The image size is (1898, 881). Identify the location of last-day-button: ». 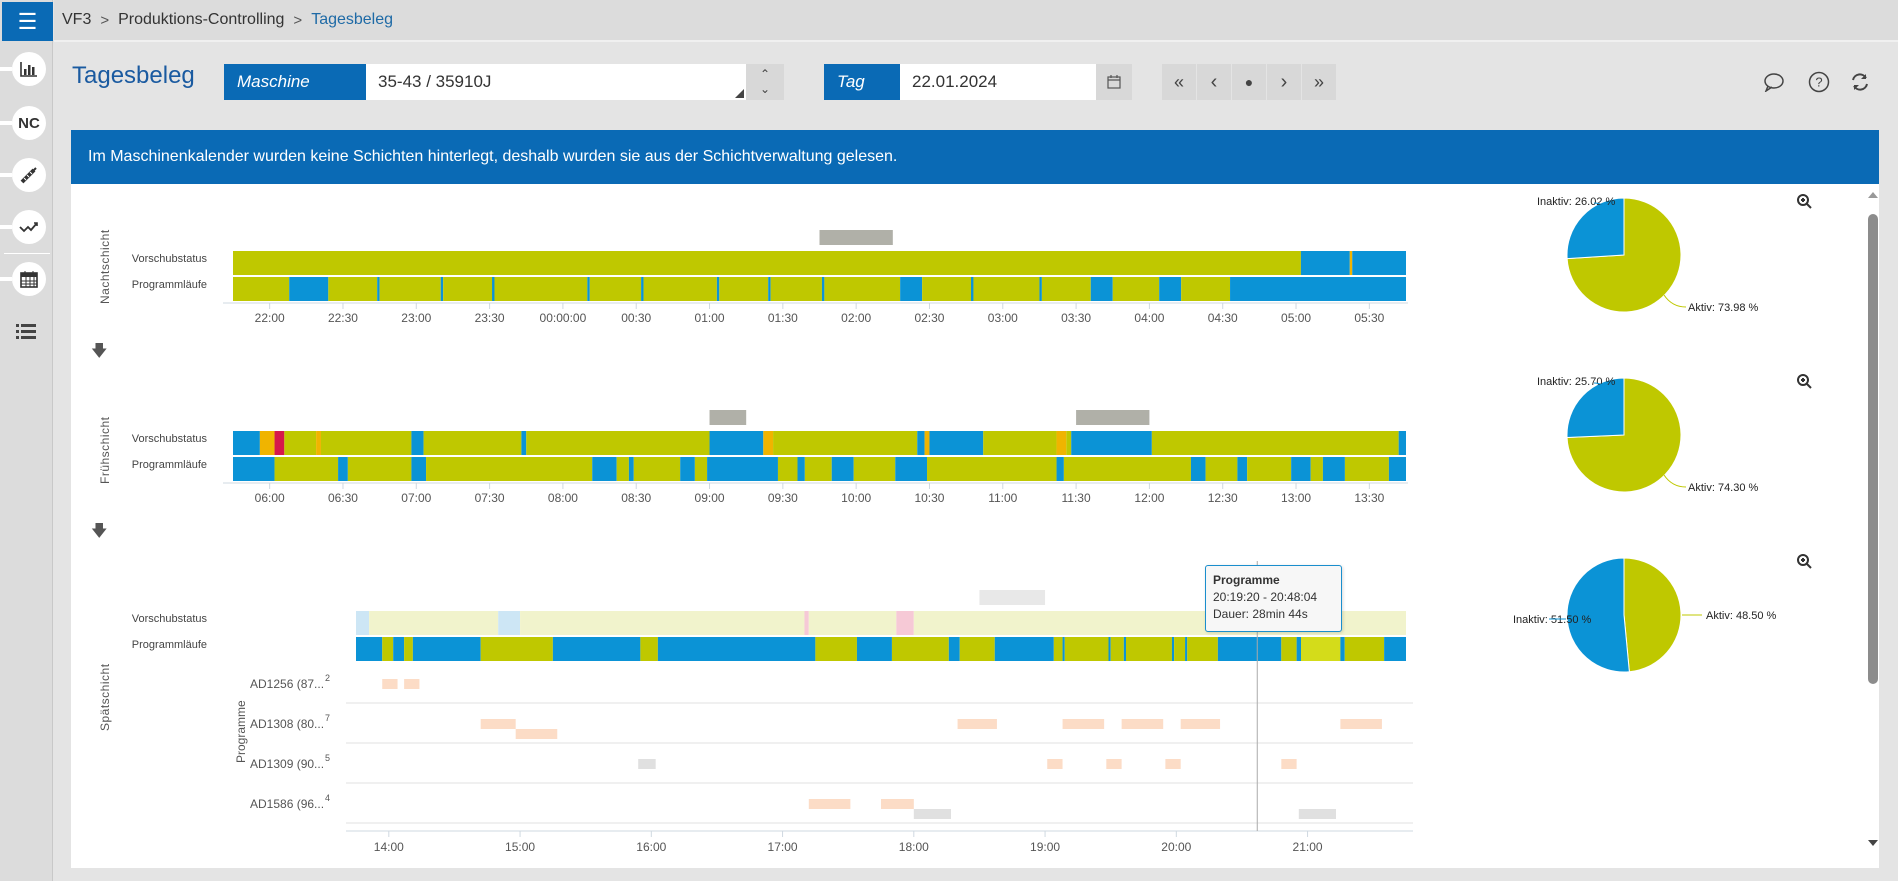
(1319, 82).